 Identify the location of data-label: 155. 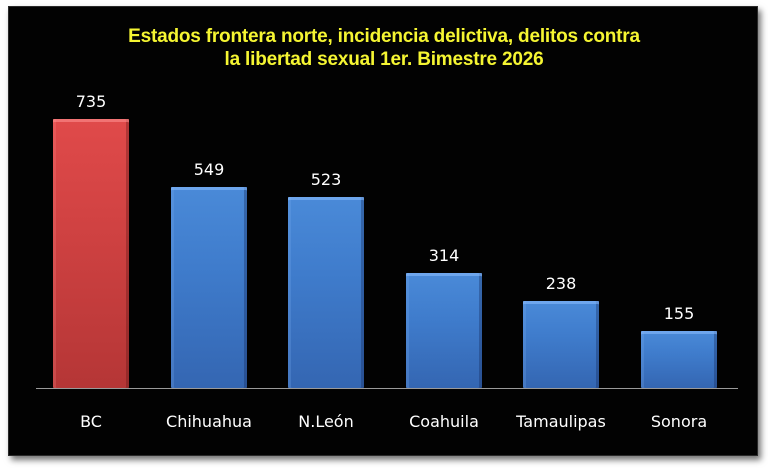
(679, 313).